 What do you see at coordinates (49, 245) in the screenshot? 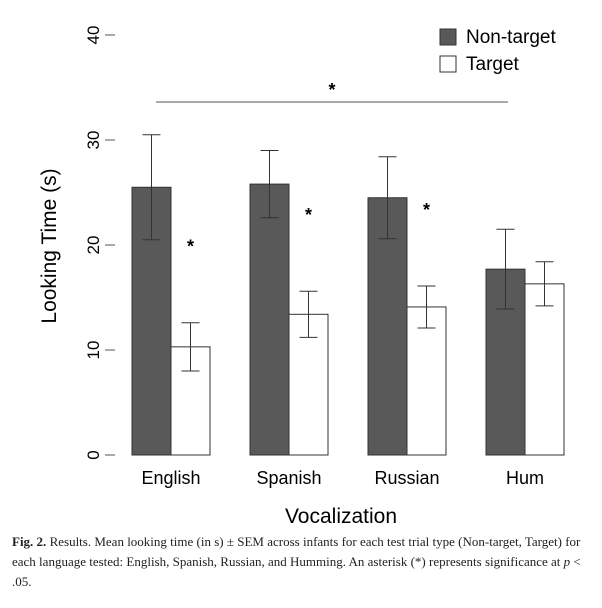
I see `y-axis-label: Looking Time (s)` at bounding box center [49, 245].